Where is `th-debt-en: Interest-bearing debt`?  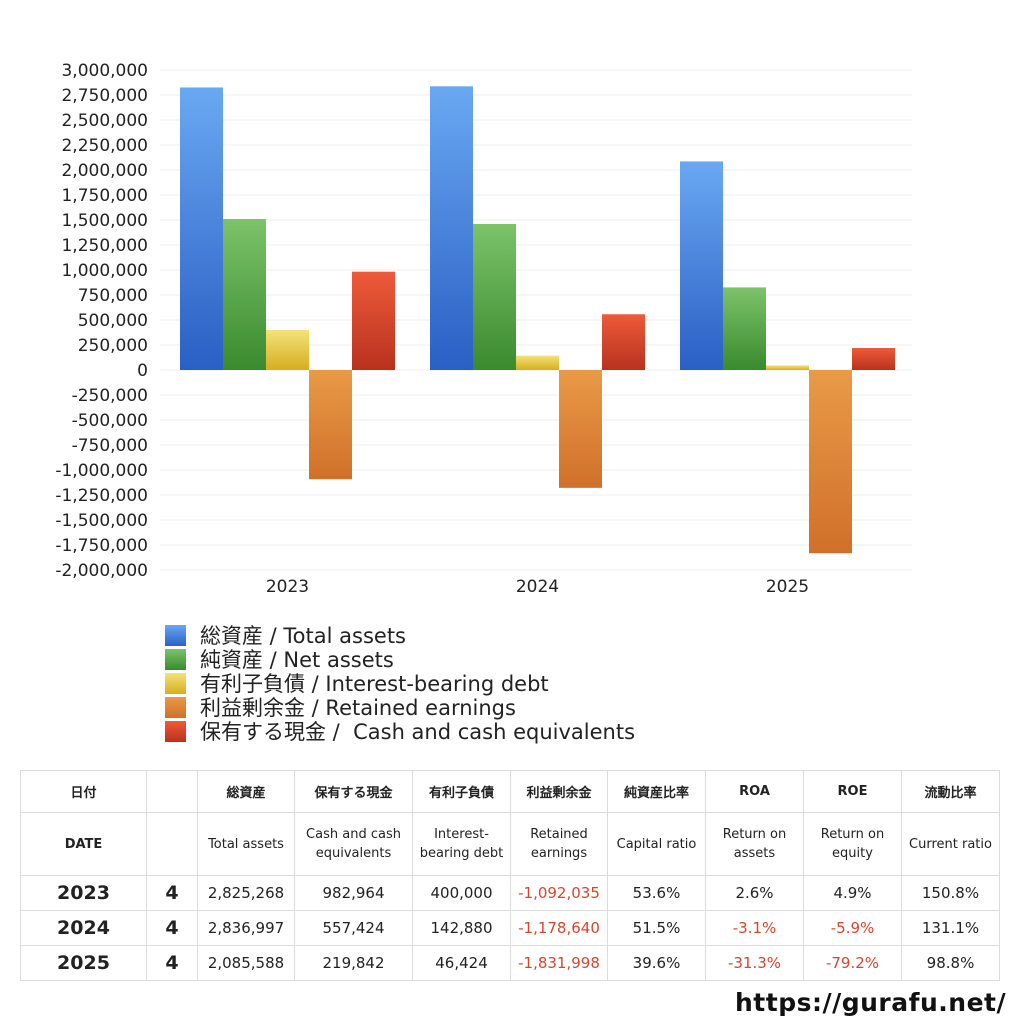 th-debt-en: Interest-bearing debt is located at coordinates (461, 844).